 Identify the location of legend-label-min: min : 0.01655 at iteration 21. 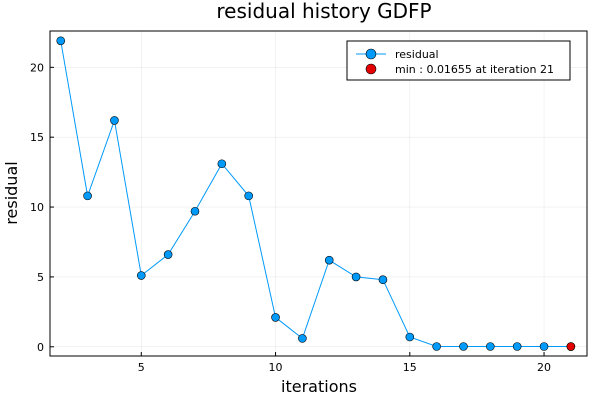
(474, 69).